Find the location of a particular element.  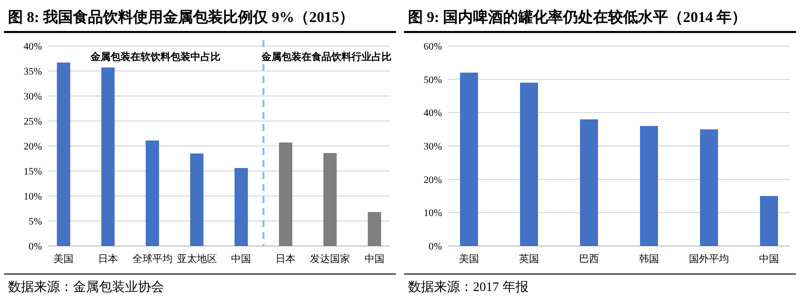

x-tick-label: 亚太地区 is located at coordinates (196, 259).